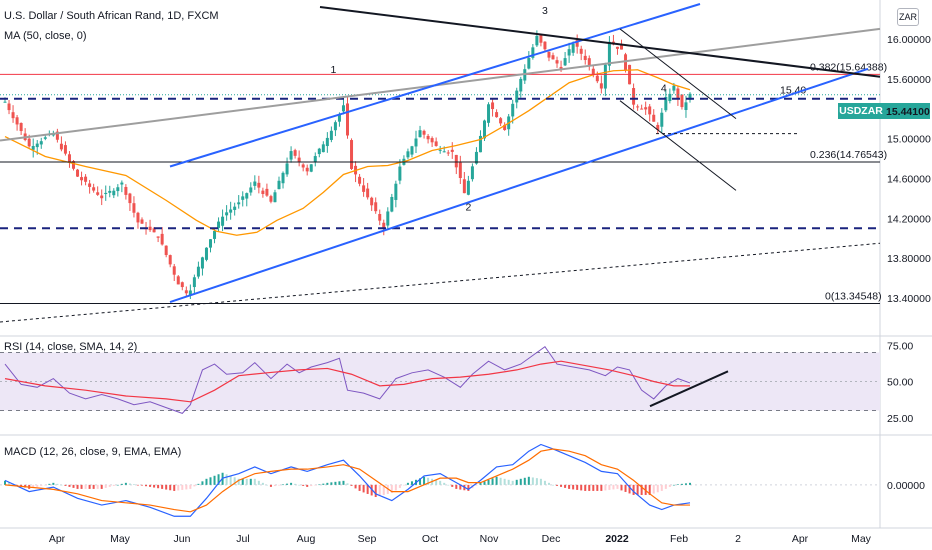  Describe the element at coordinates (689, 389) in the screenshot. I see `rsi-trendline` at that location.